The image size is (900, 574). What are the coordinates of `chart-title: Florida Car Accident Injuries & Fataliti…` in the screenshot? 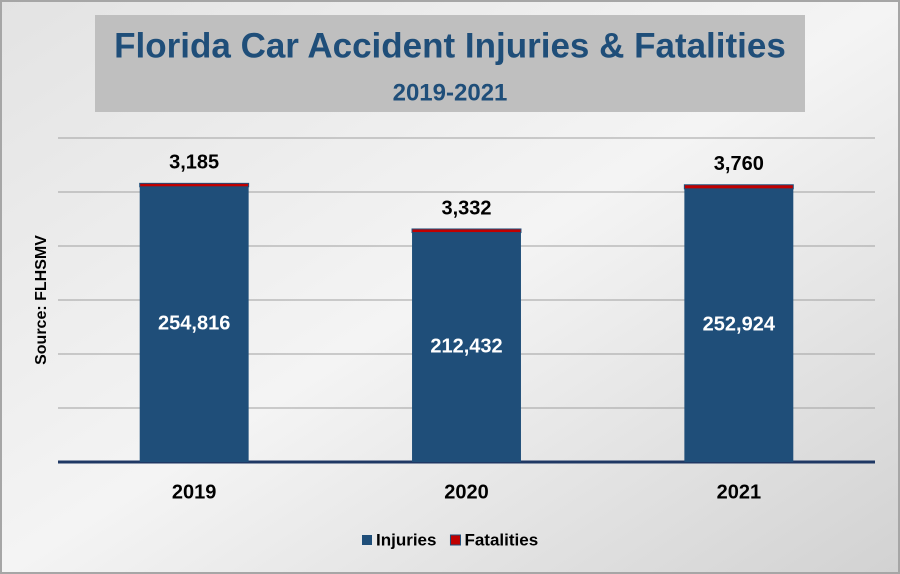 It's located at (450, 45).